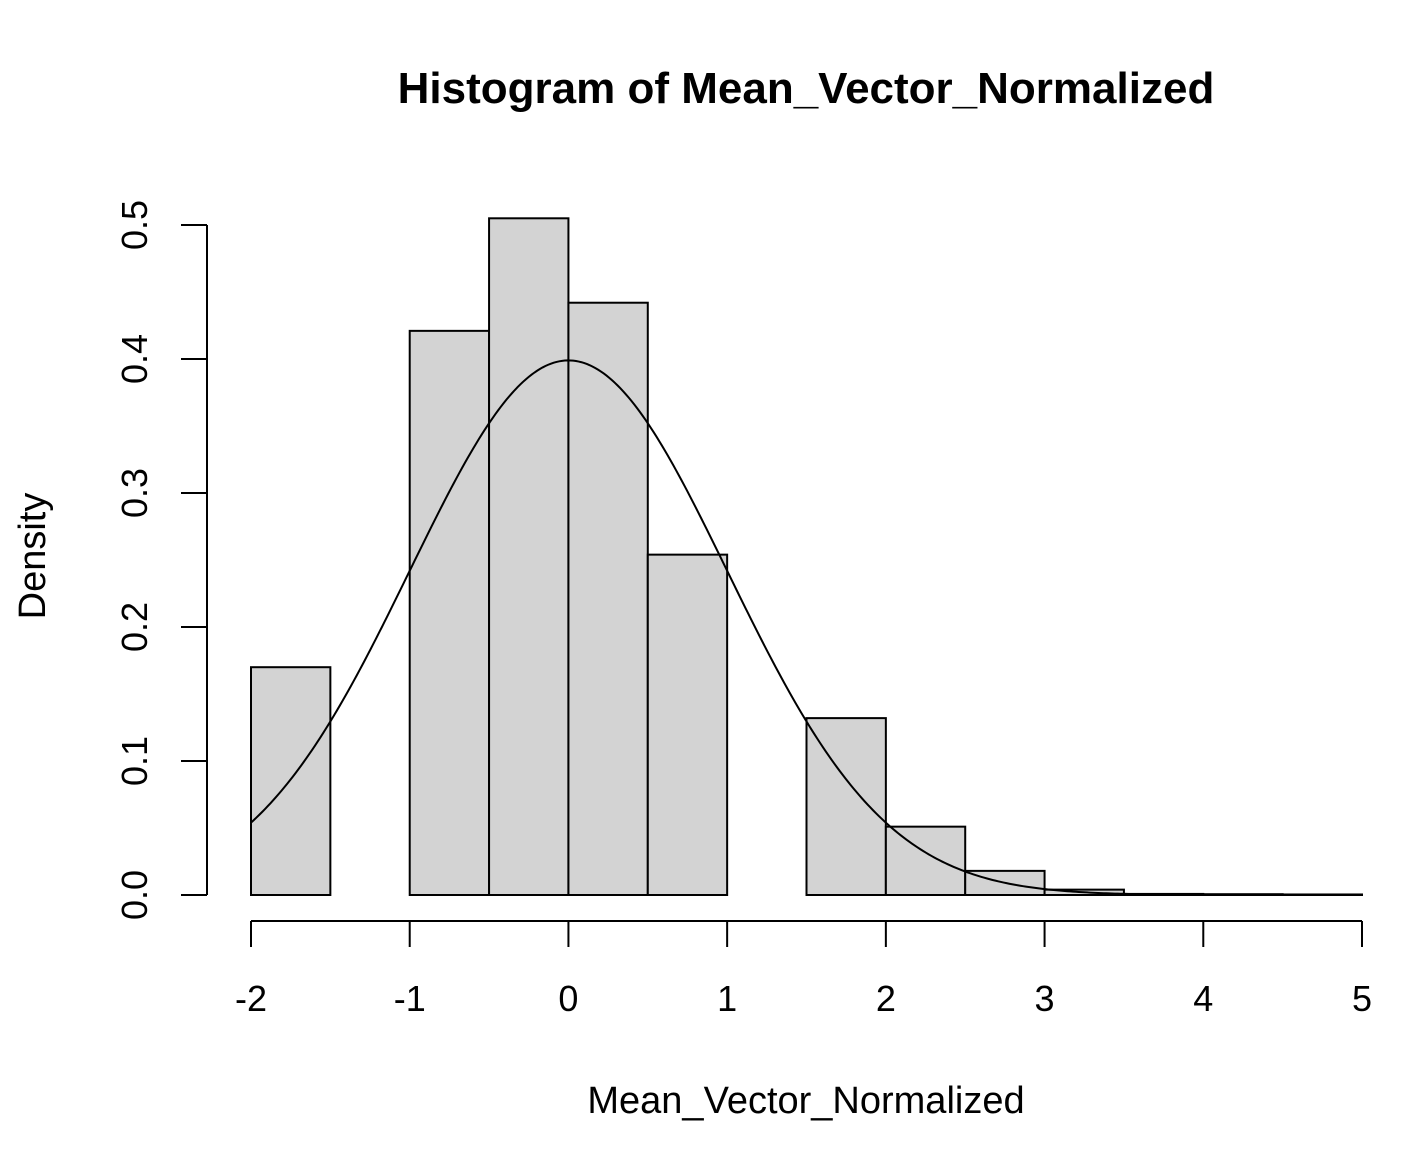 The image size is (1420, 1156). Describe the element at coordinates (134, 493) in the screenshot. I see `y-tick-label: 0.3` at that location.